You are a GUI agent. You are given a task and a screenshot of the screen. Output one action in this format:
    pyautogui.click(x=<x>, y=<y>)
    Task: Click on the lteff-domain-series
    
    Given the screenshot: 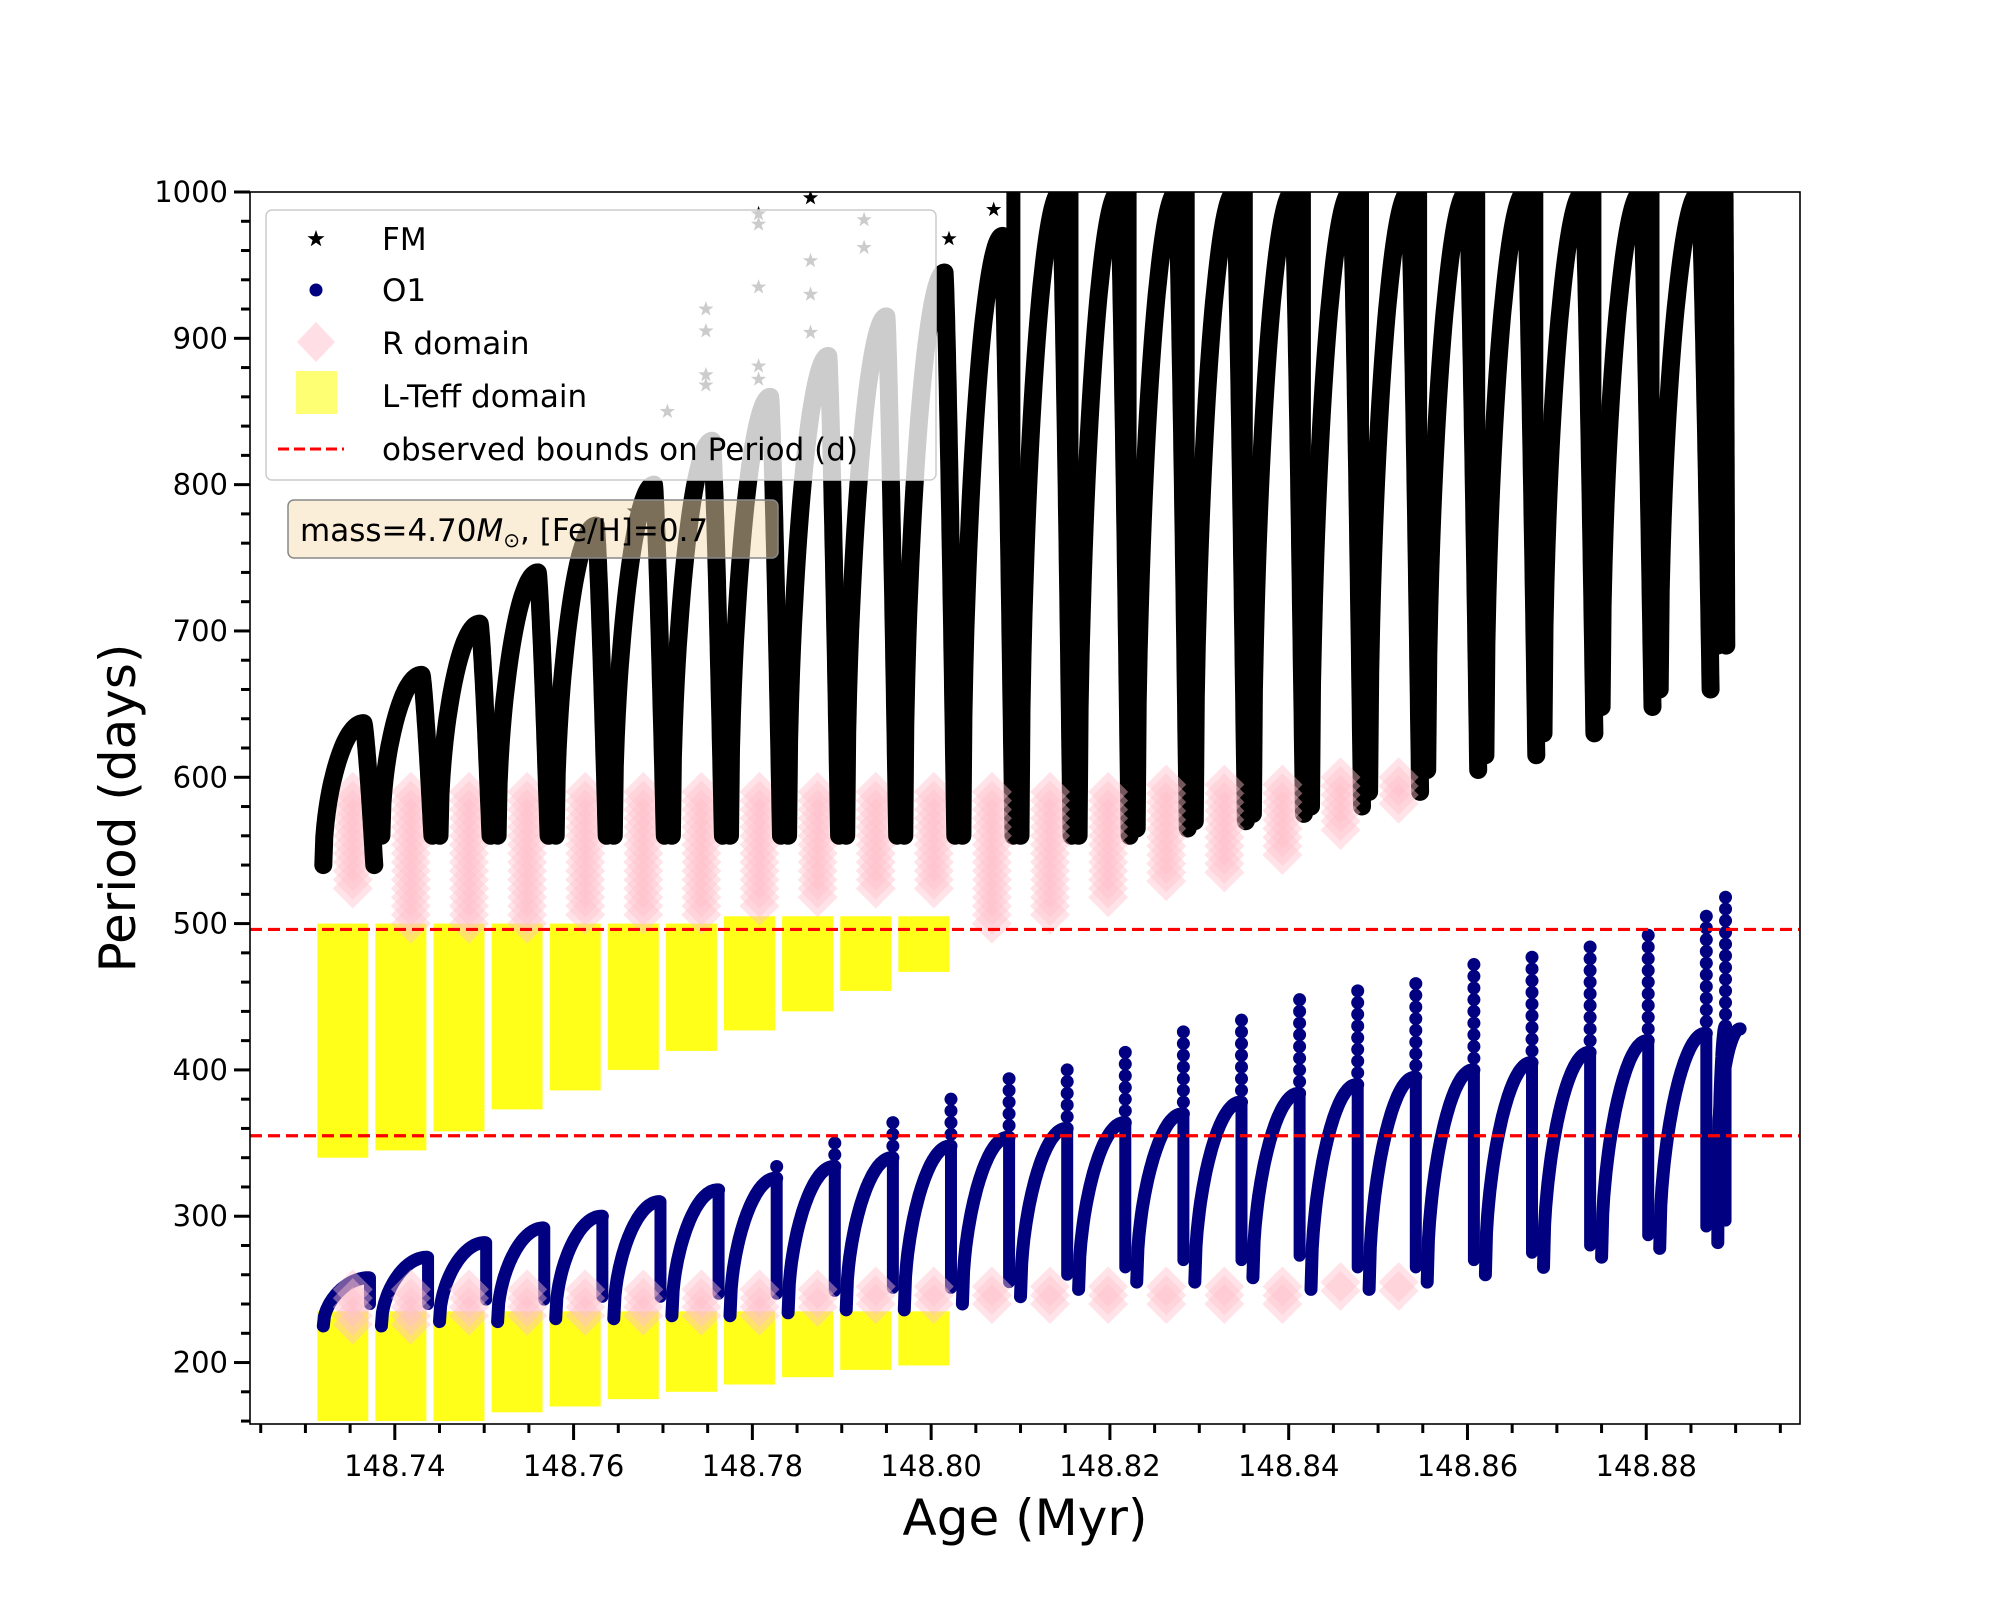 What is the action you would take?
    pyautogui.click(x=633, y=1169)
    